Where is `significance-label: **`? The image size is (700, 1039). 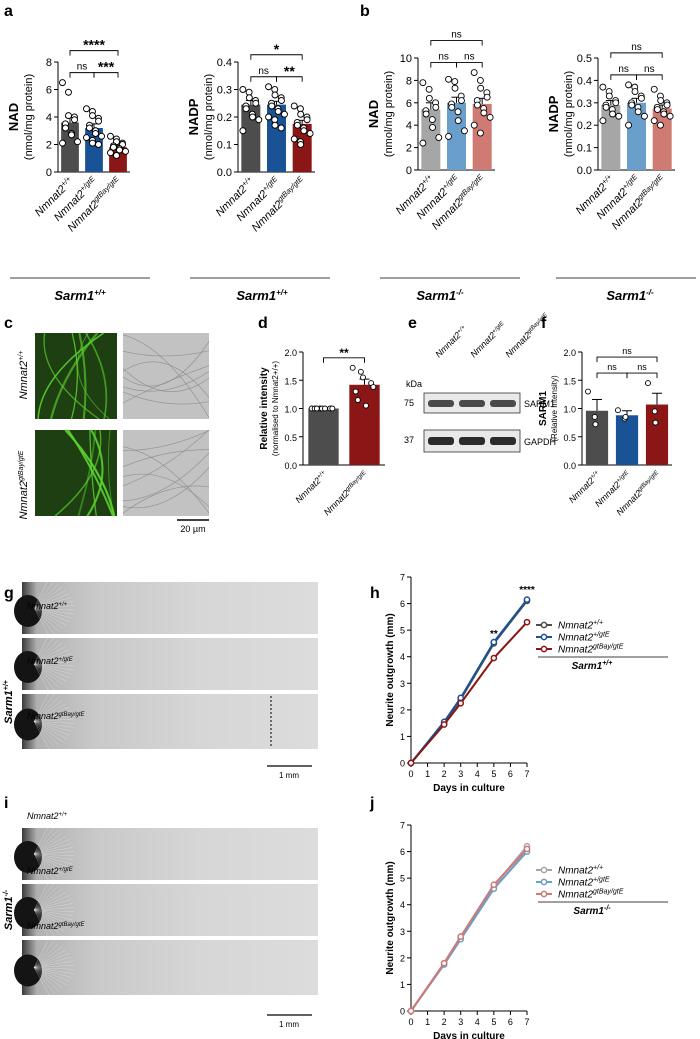 significance-label: ** is located at coordinates (344, 353).